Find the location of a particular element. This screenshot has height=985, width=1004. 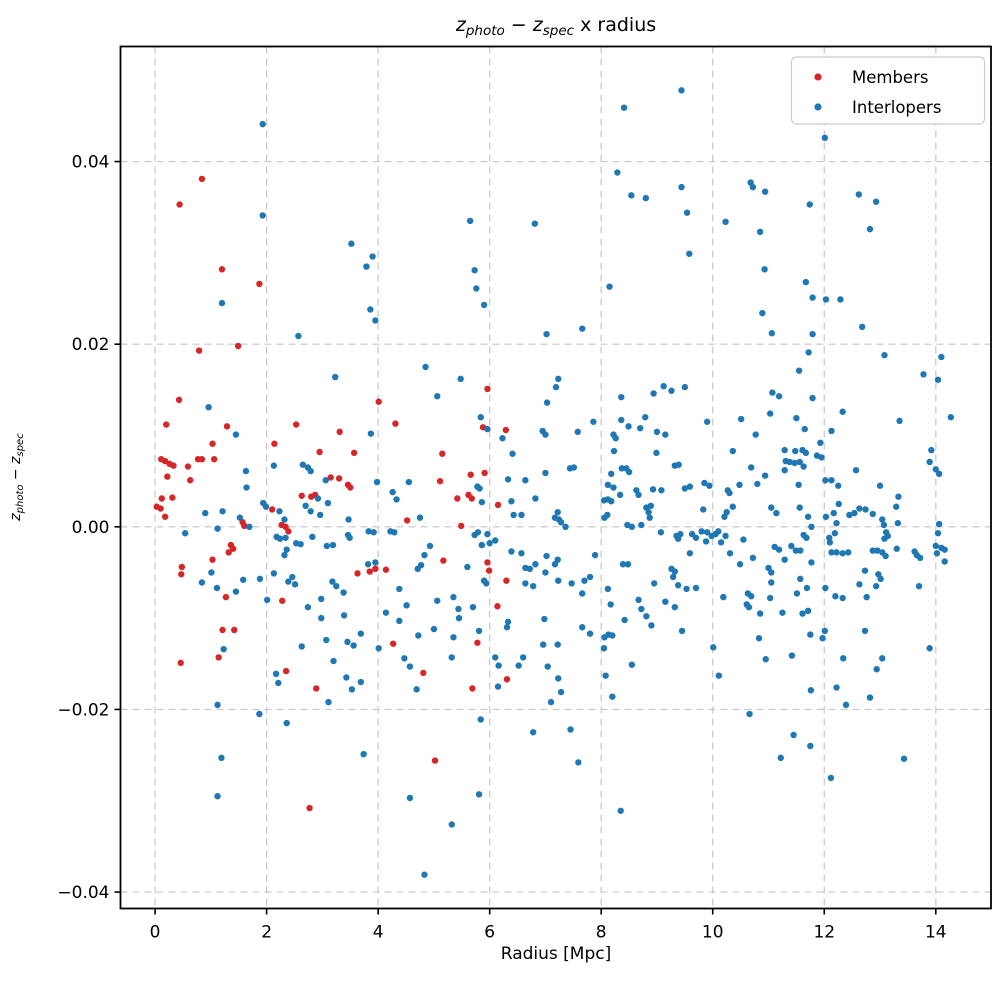

x-tick-label: 6 is located at coordinates (489, 933).